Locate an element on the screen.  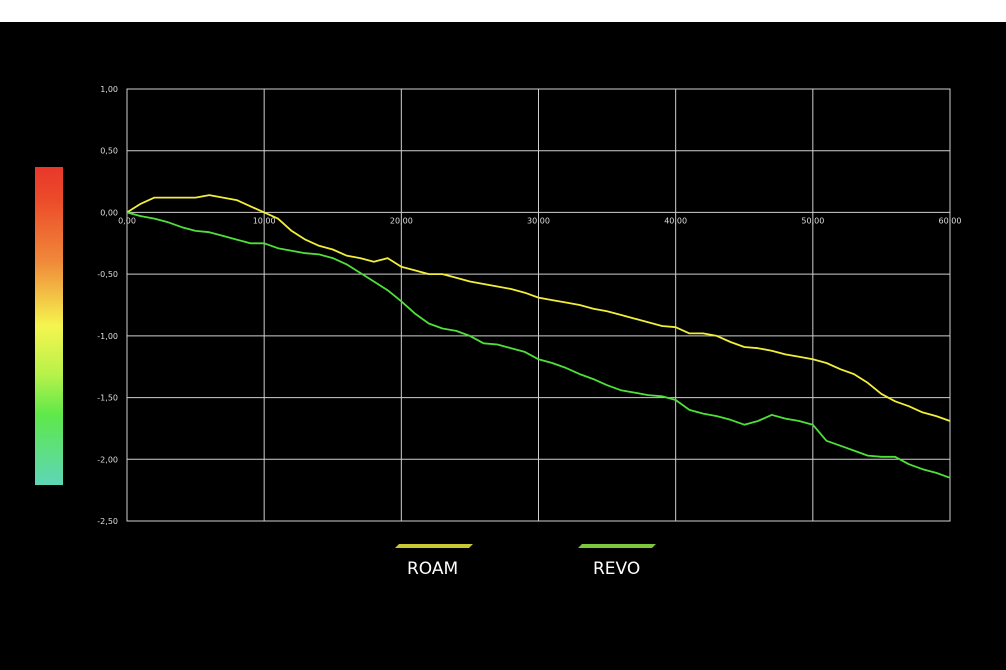
y-tick-label: -0,50 is located at coordinates (107, 274).